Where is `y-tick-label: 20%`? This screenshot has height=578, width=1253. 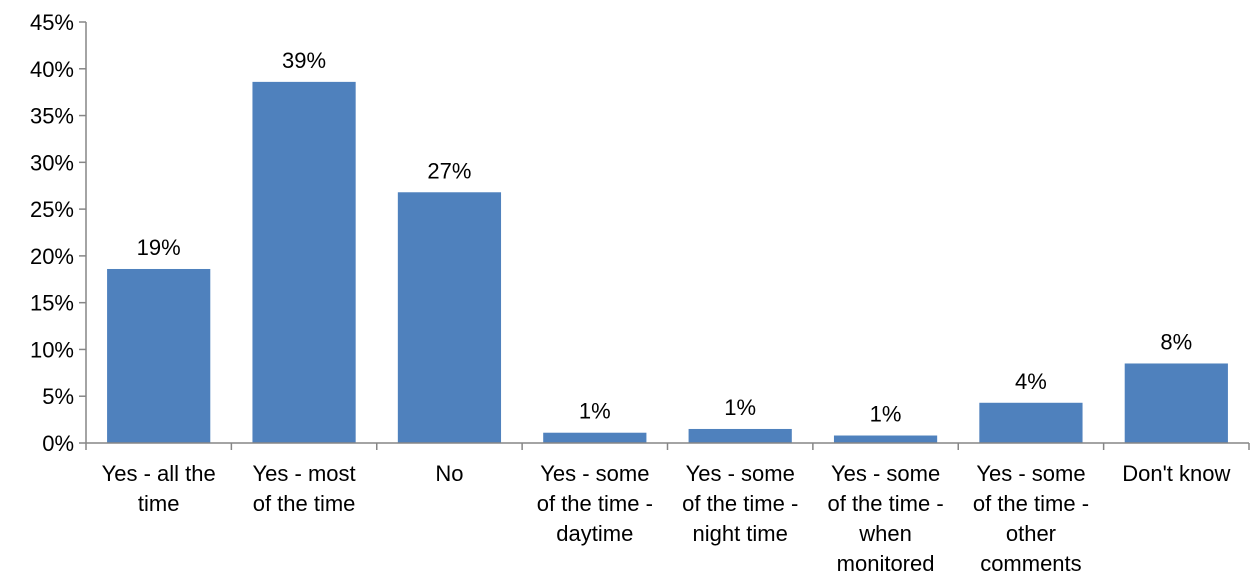 y-tick-label: 20% is located at coordinates (52, 256).